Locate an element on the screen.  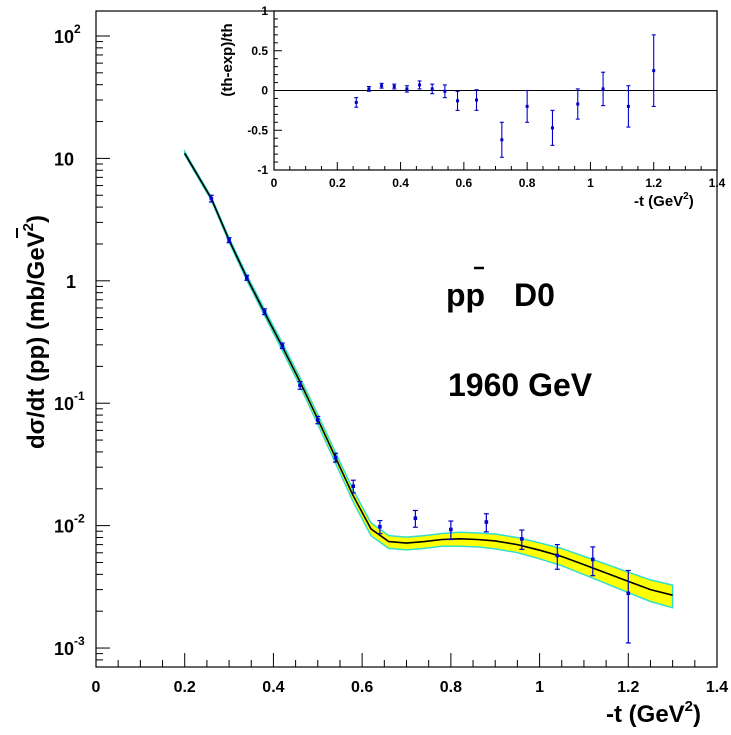
main-y-tick-label: 10⁻² is located at coordinates (69, 524).